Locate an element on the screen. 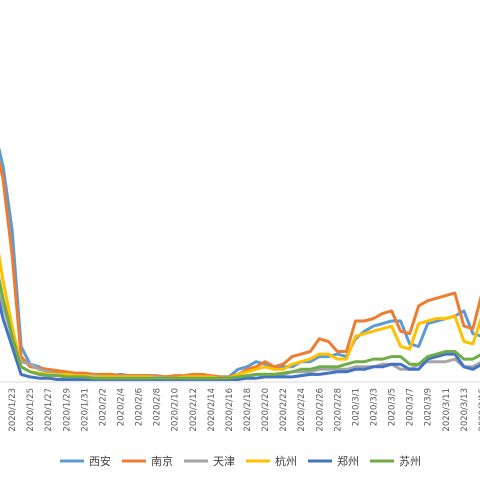  x-tick-label-21: 2020/3/3 is located at coordinates (375, 407).